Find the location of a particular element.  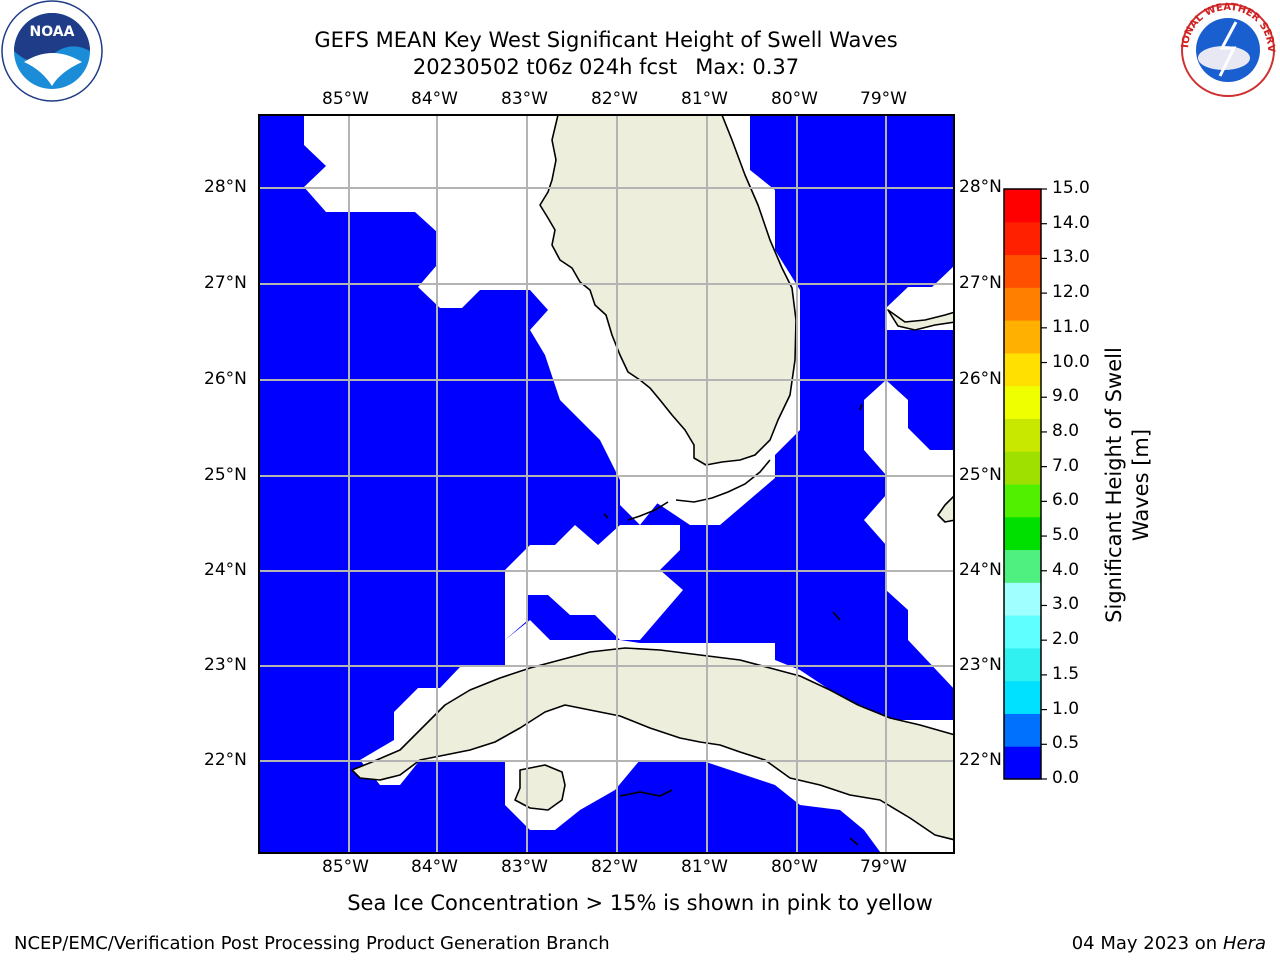

grand-bahama is located at coordinates (920, 320).